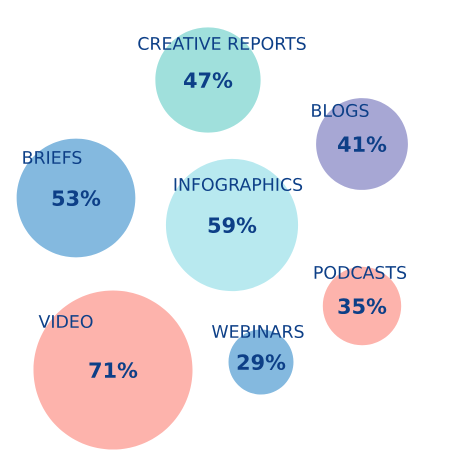 The height and width of the screenshot is (465, 451). I want to click on category-label: PODCASTS, so click(360, 273).